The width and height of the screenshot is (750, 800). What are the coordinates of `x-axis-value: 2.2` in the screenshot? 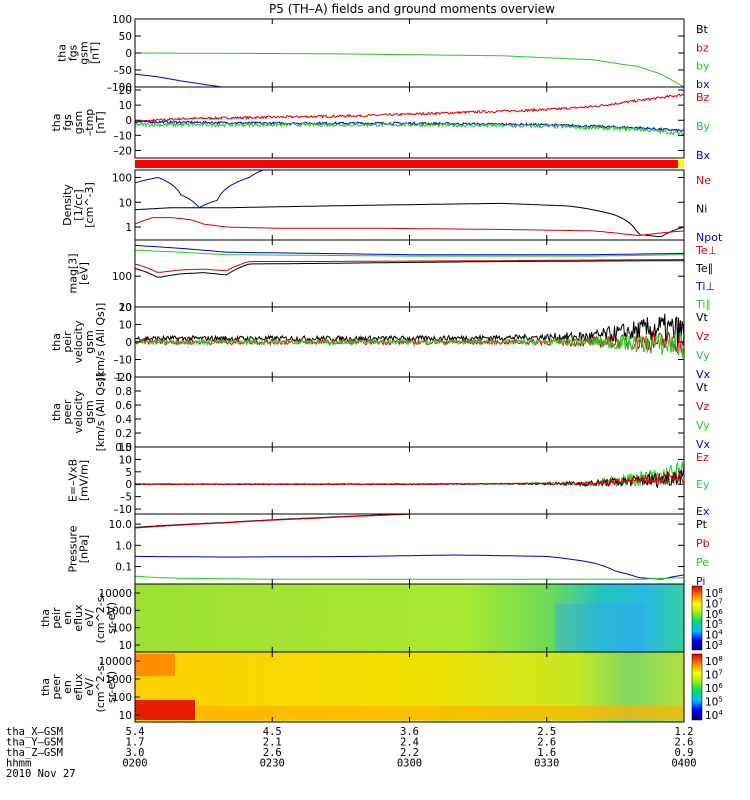 It's located at (409, 753).